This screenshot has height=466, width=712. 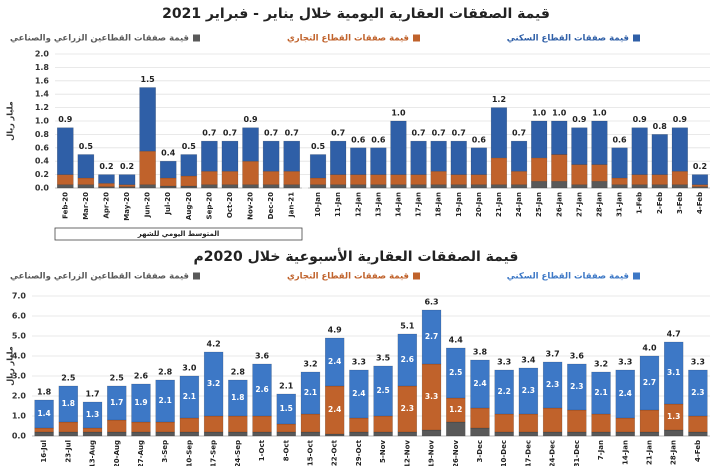 I want to click on x-tick-label: Nov-20, so click(x=251, y=206).